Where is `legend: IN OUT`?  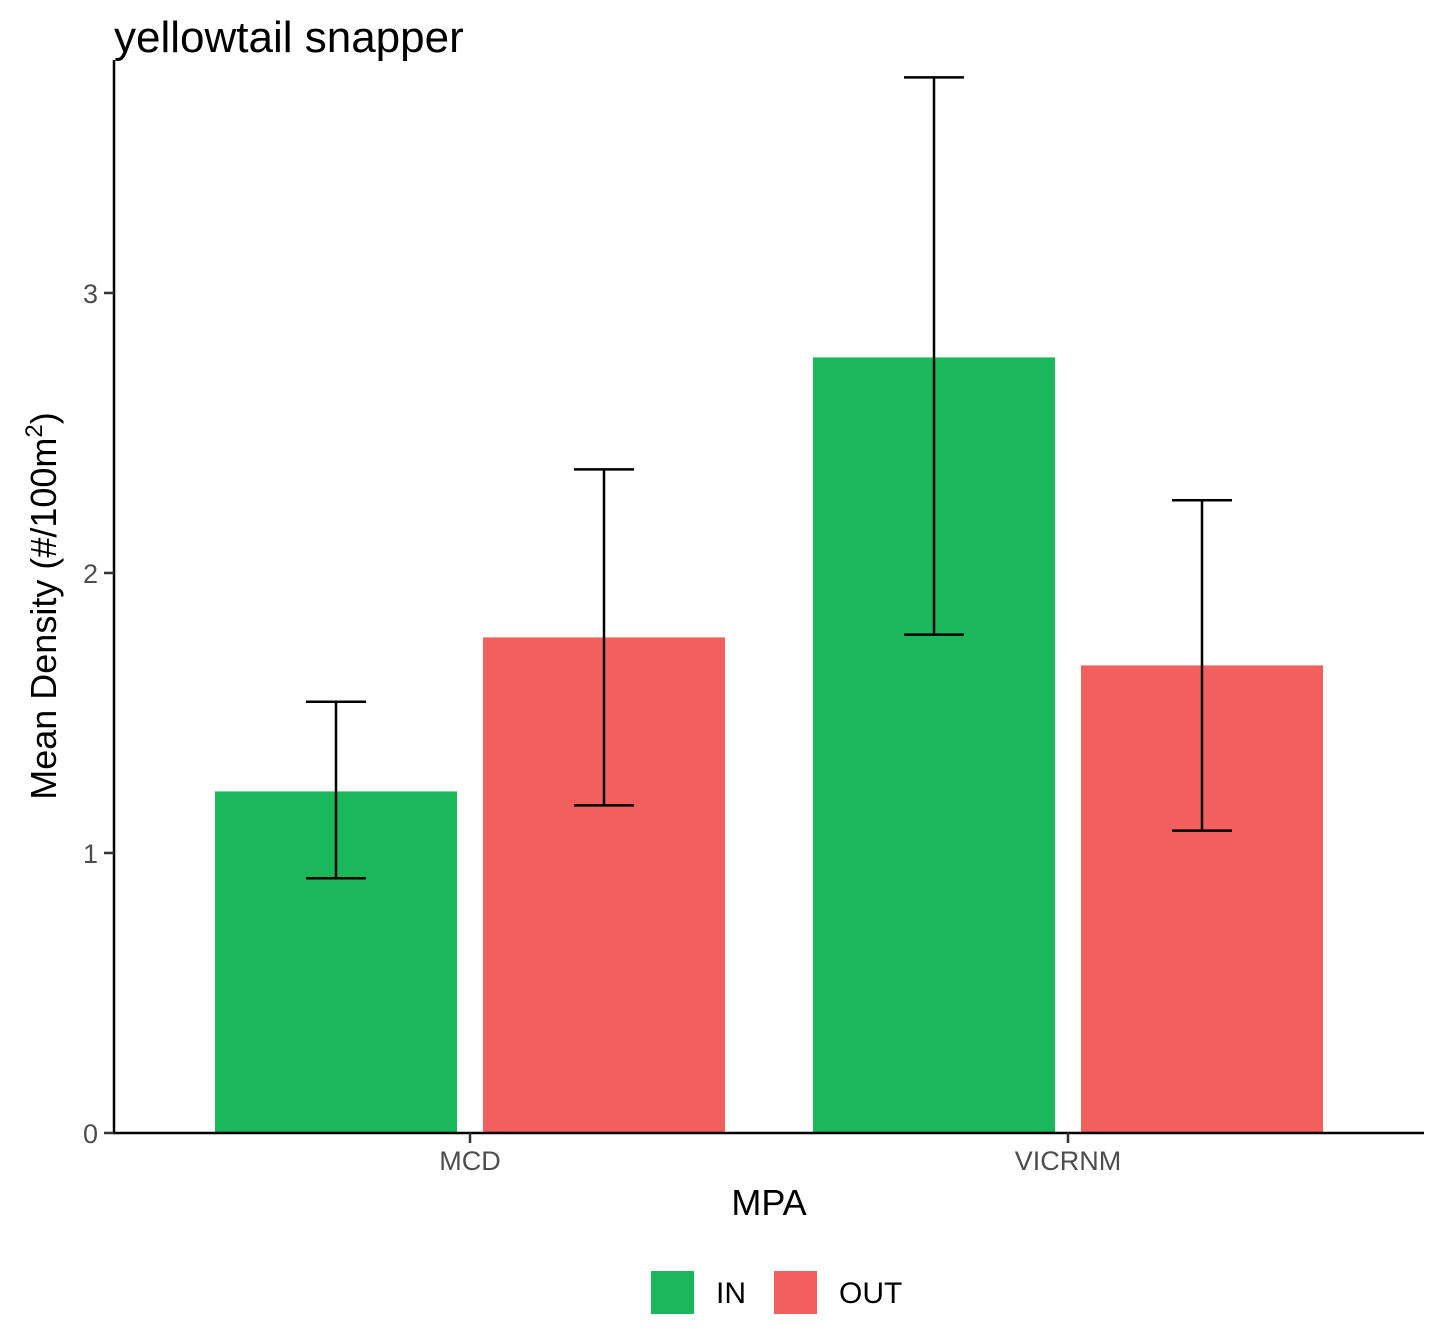 legend: IN OUT is located at coordinates (776, 1292).